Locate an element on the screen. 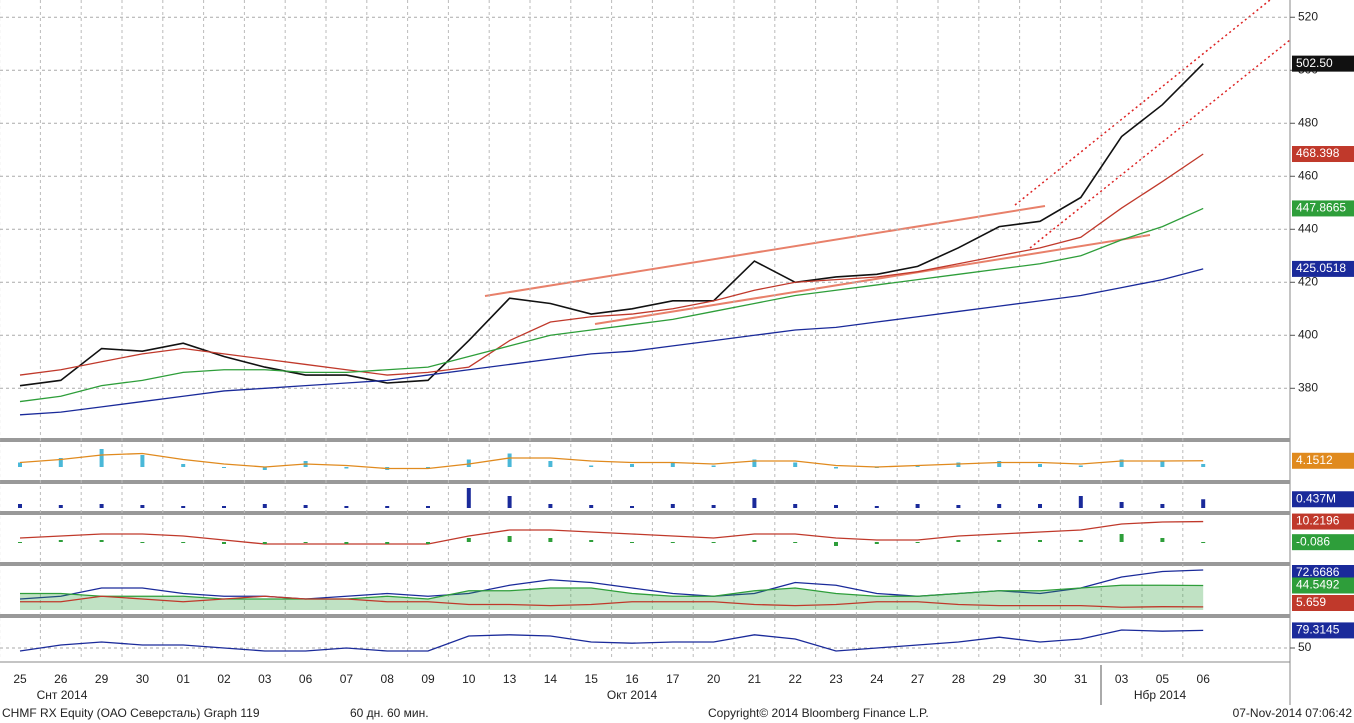 The image size is (1354, 723). last-value-label: 0.437M is located at coordinates (1316, 498).